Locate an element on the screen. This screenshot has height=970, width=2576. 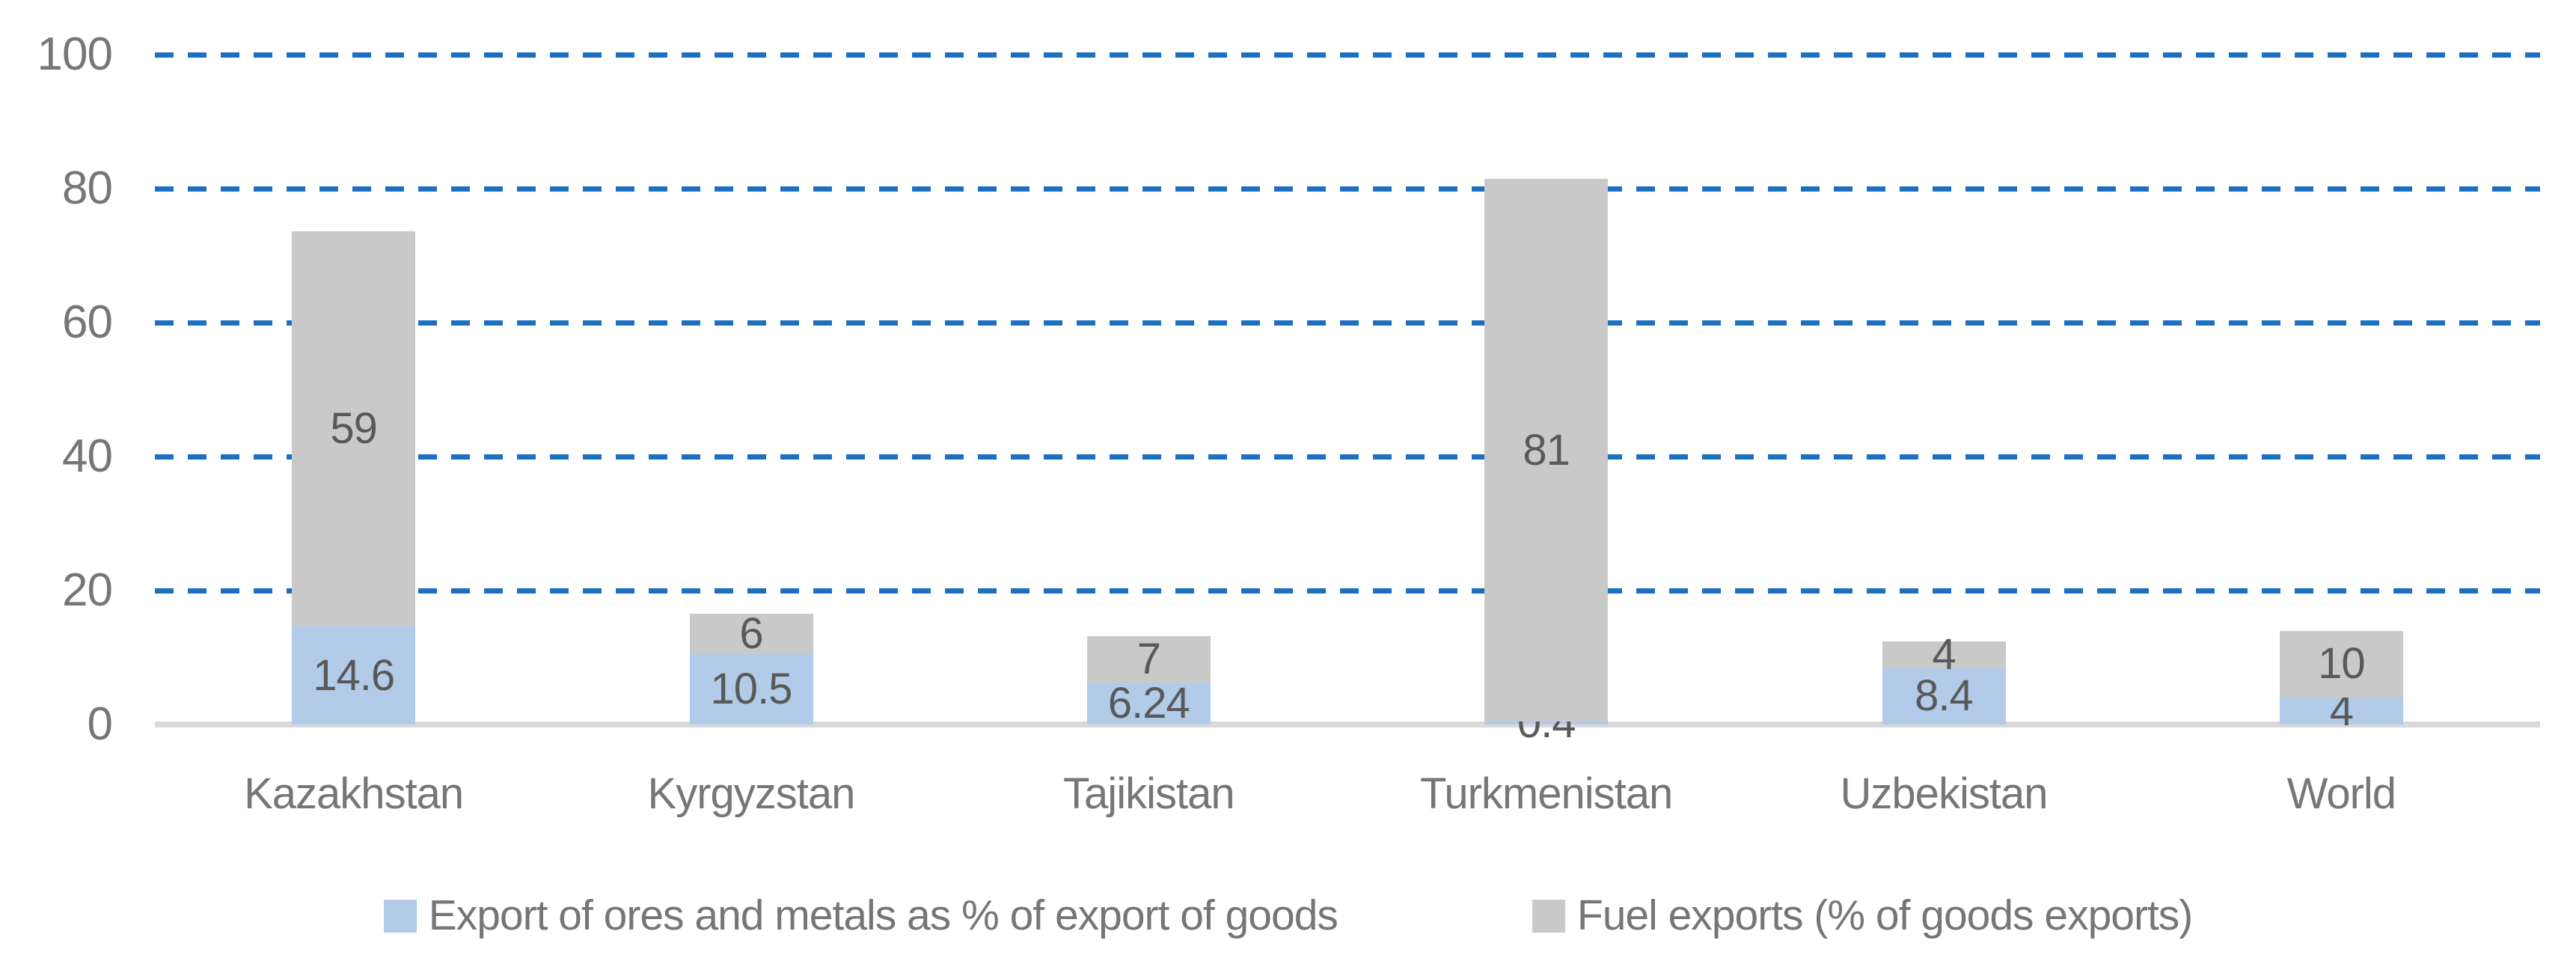
bar-data-label: 14.6 is located at coordinates (354, 675).